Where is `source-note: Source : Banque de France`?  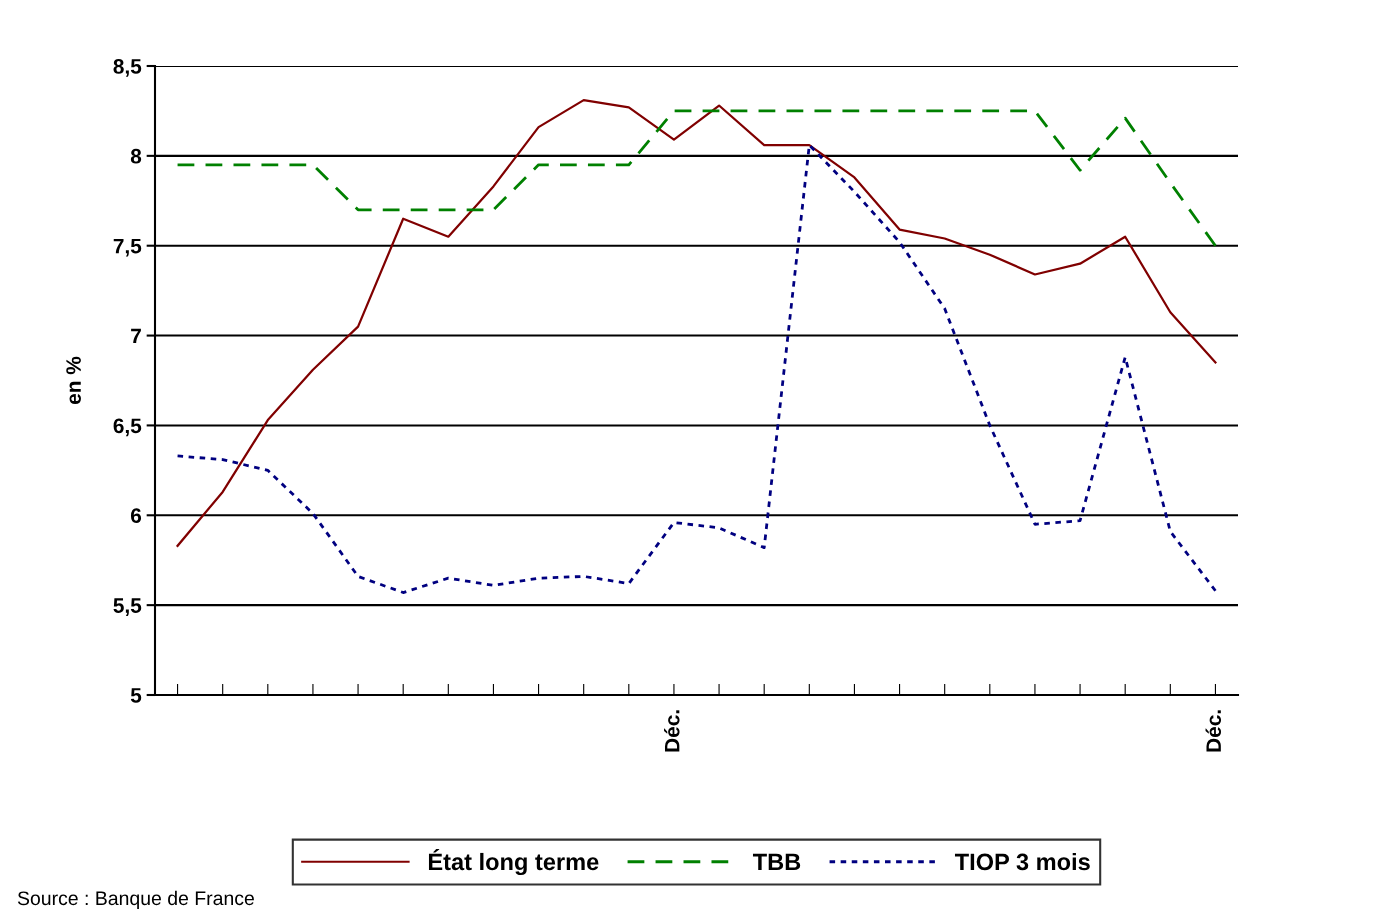
source-note: Source : Banque de France is located at coordinates (135, 899).